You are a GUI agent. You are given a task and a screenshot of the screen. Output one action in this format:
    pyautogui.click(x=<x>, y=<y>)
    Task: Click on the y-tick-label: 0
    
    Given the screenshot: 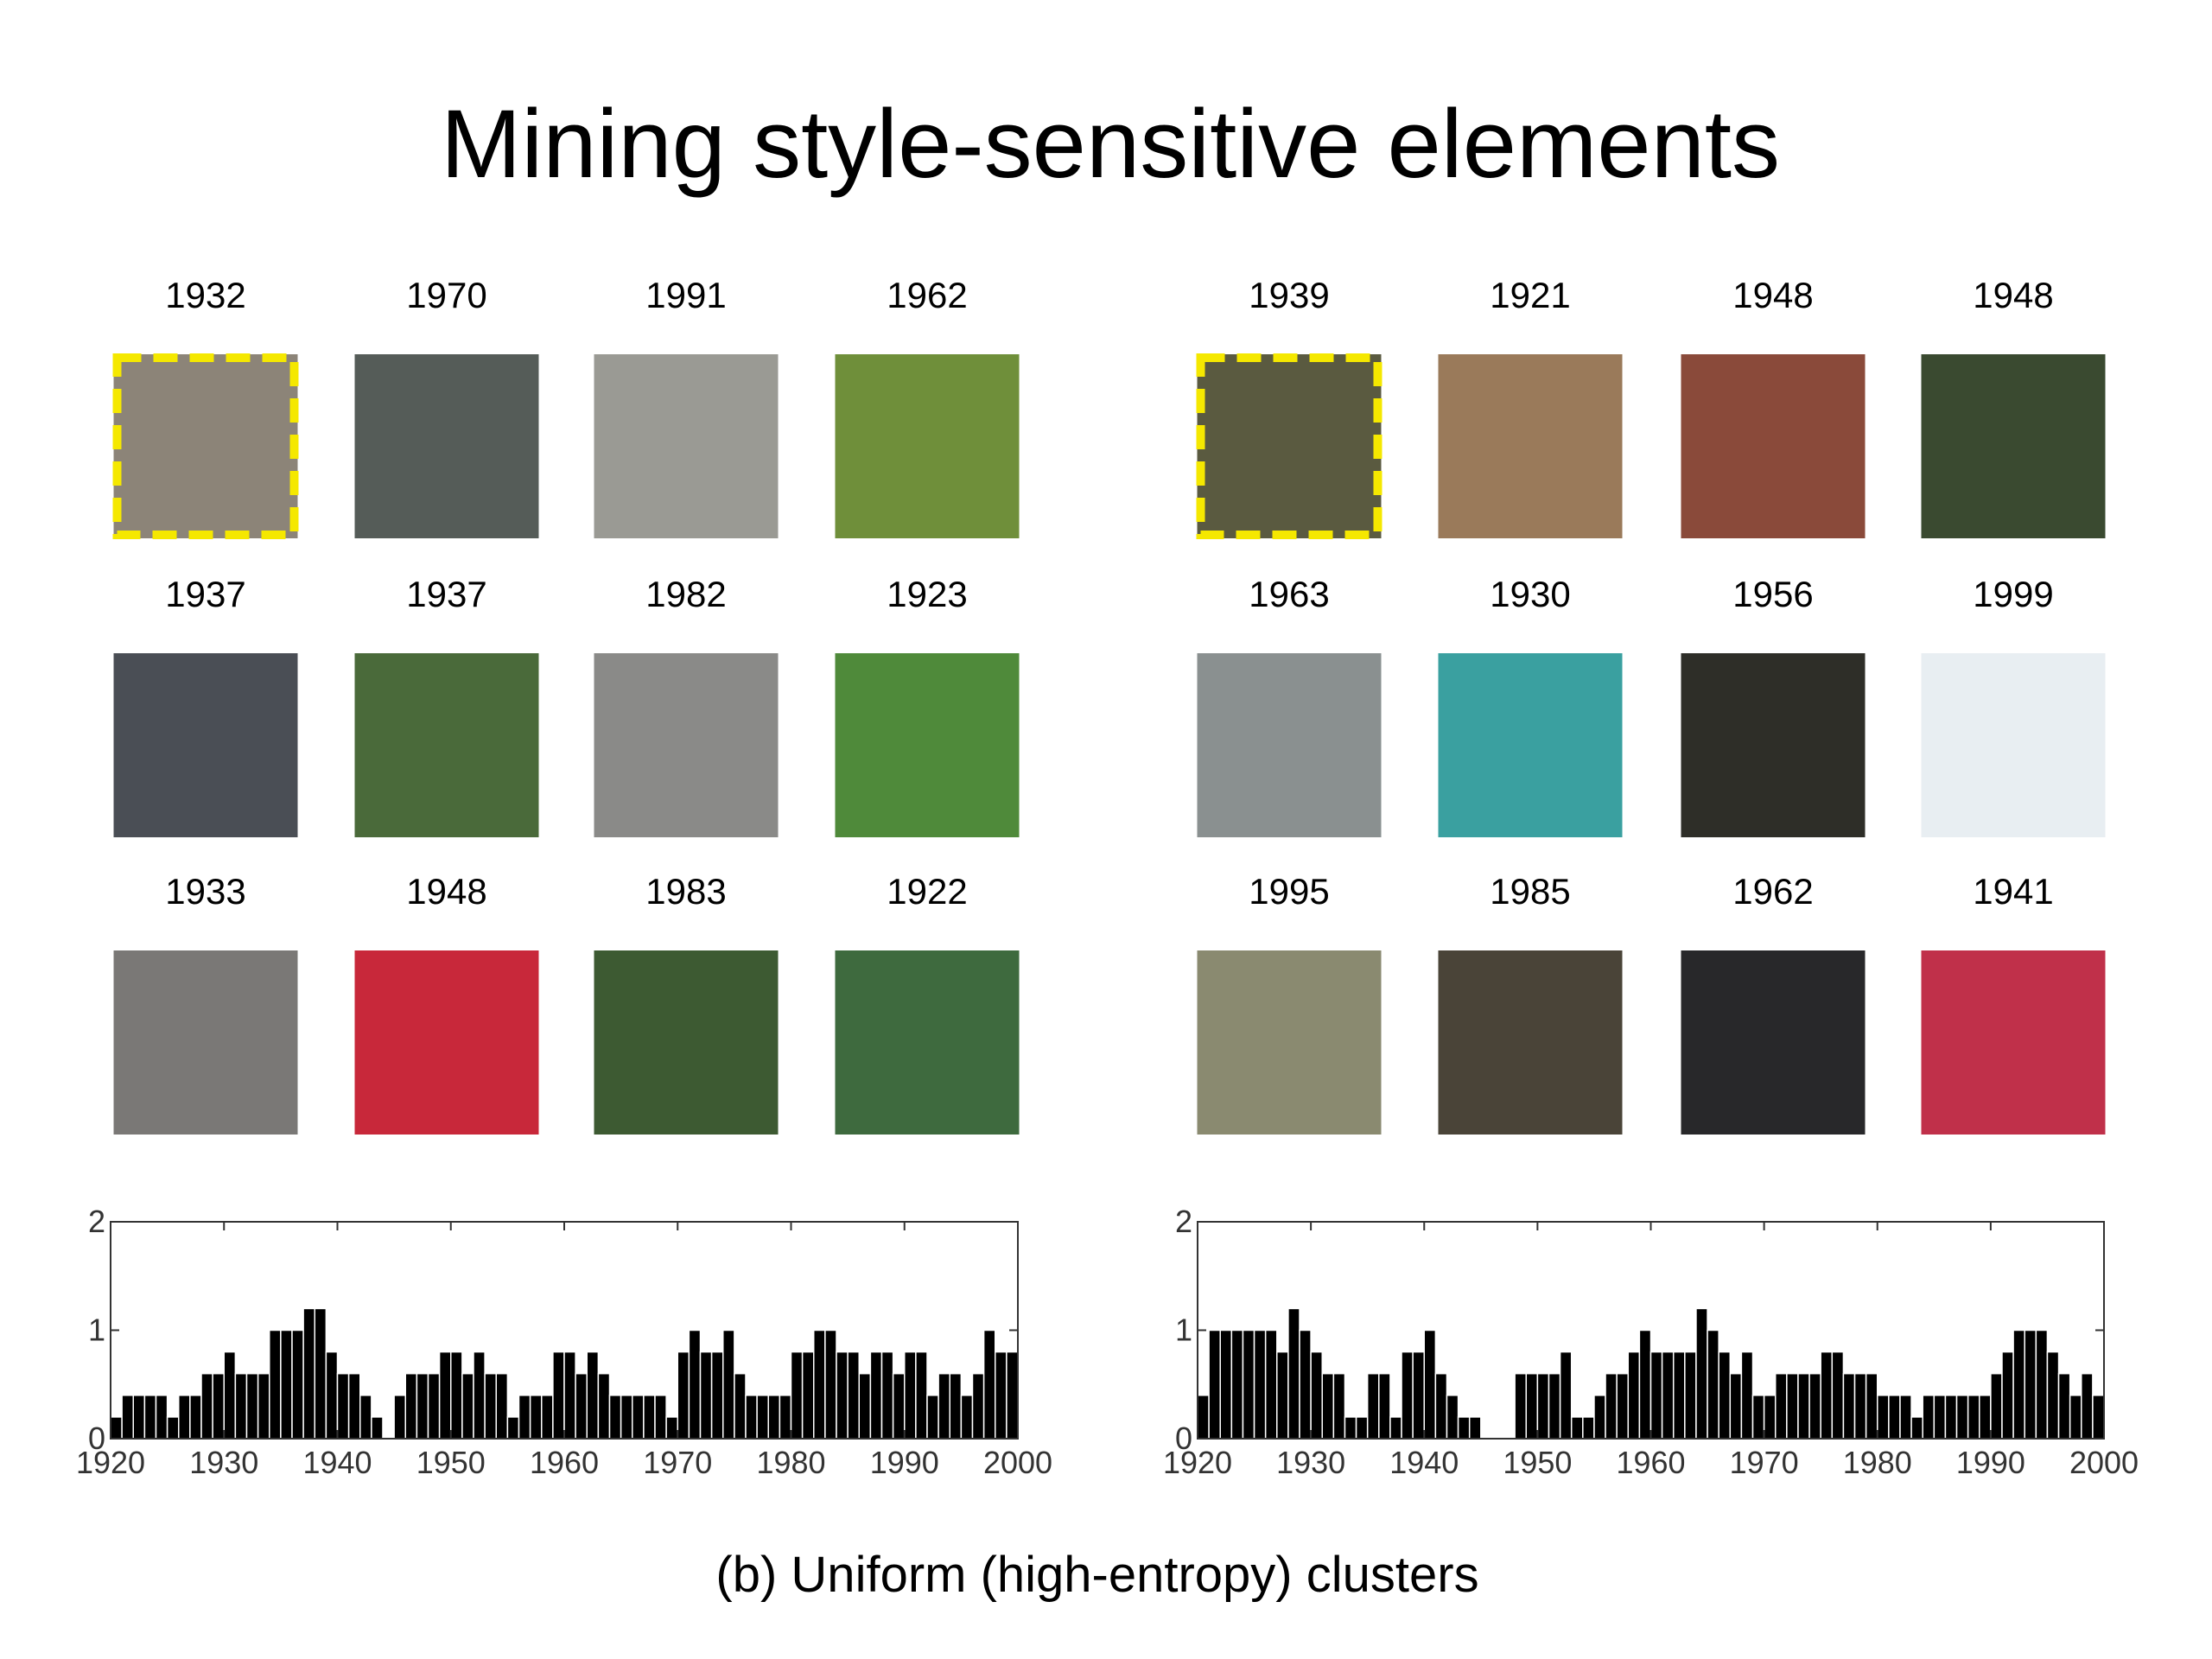 What is the action you would take?
    pyautogui.click(x=1183, y=1438)
    